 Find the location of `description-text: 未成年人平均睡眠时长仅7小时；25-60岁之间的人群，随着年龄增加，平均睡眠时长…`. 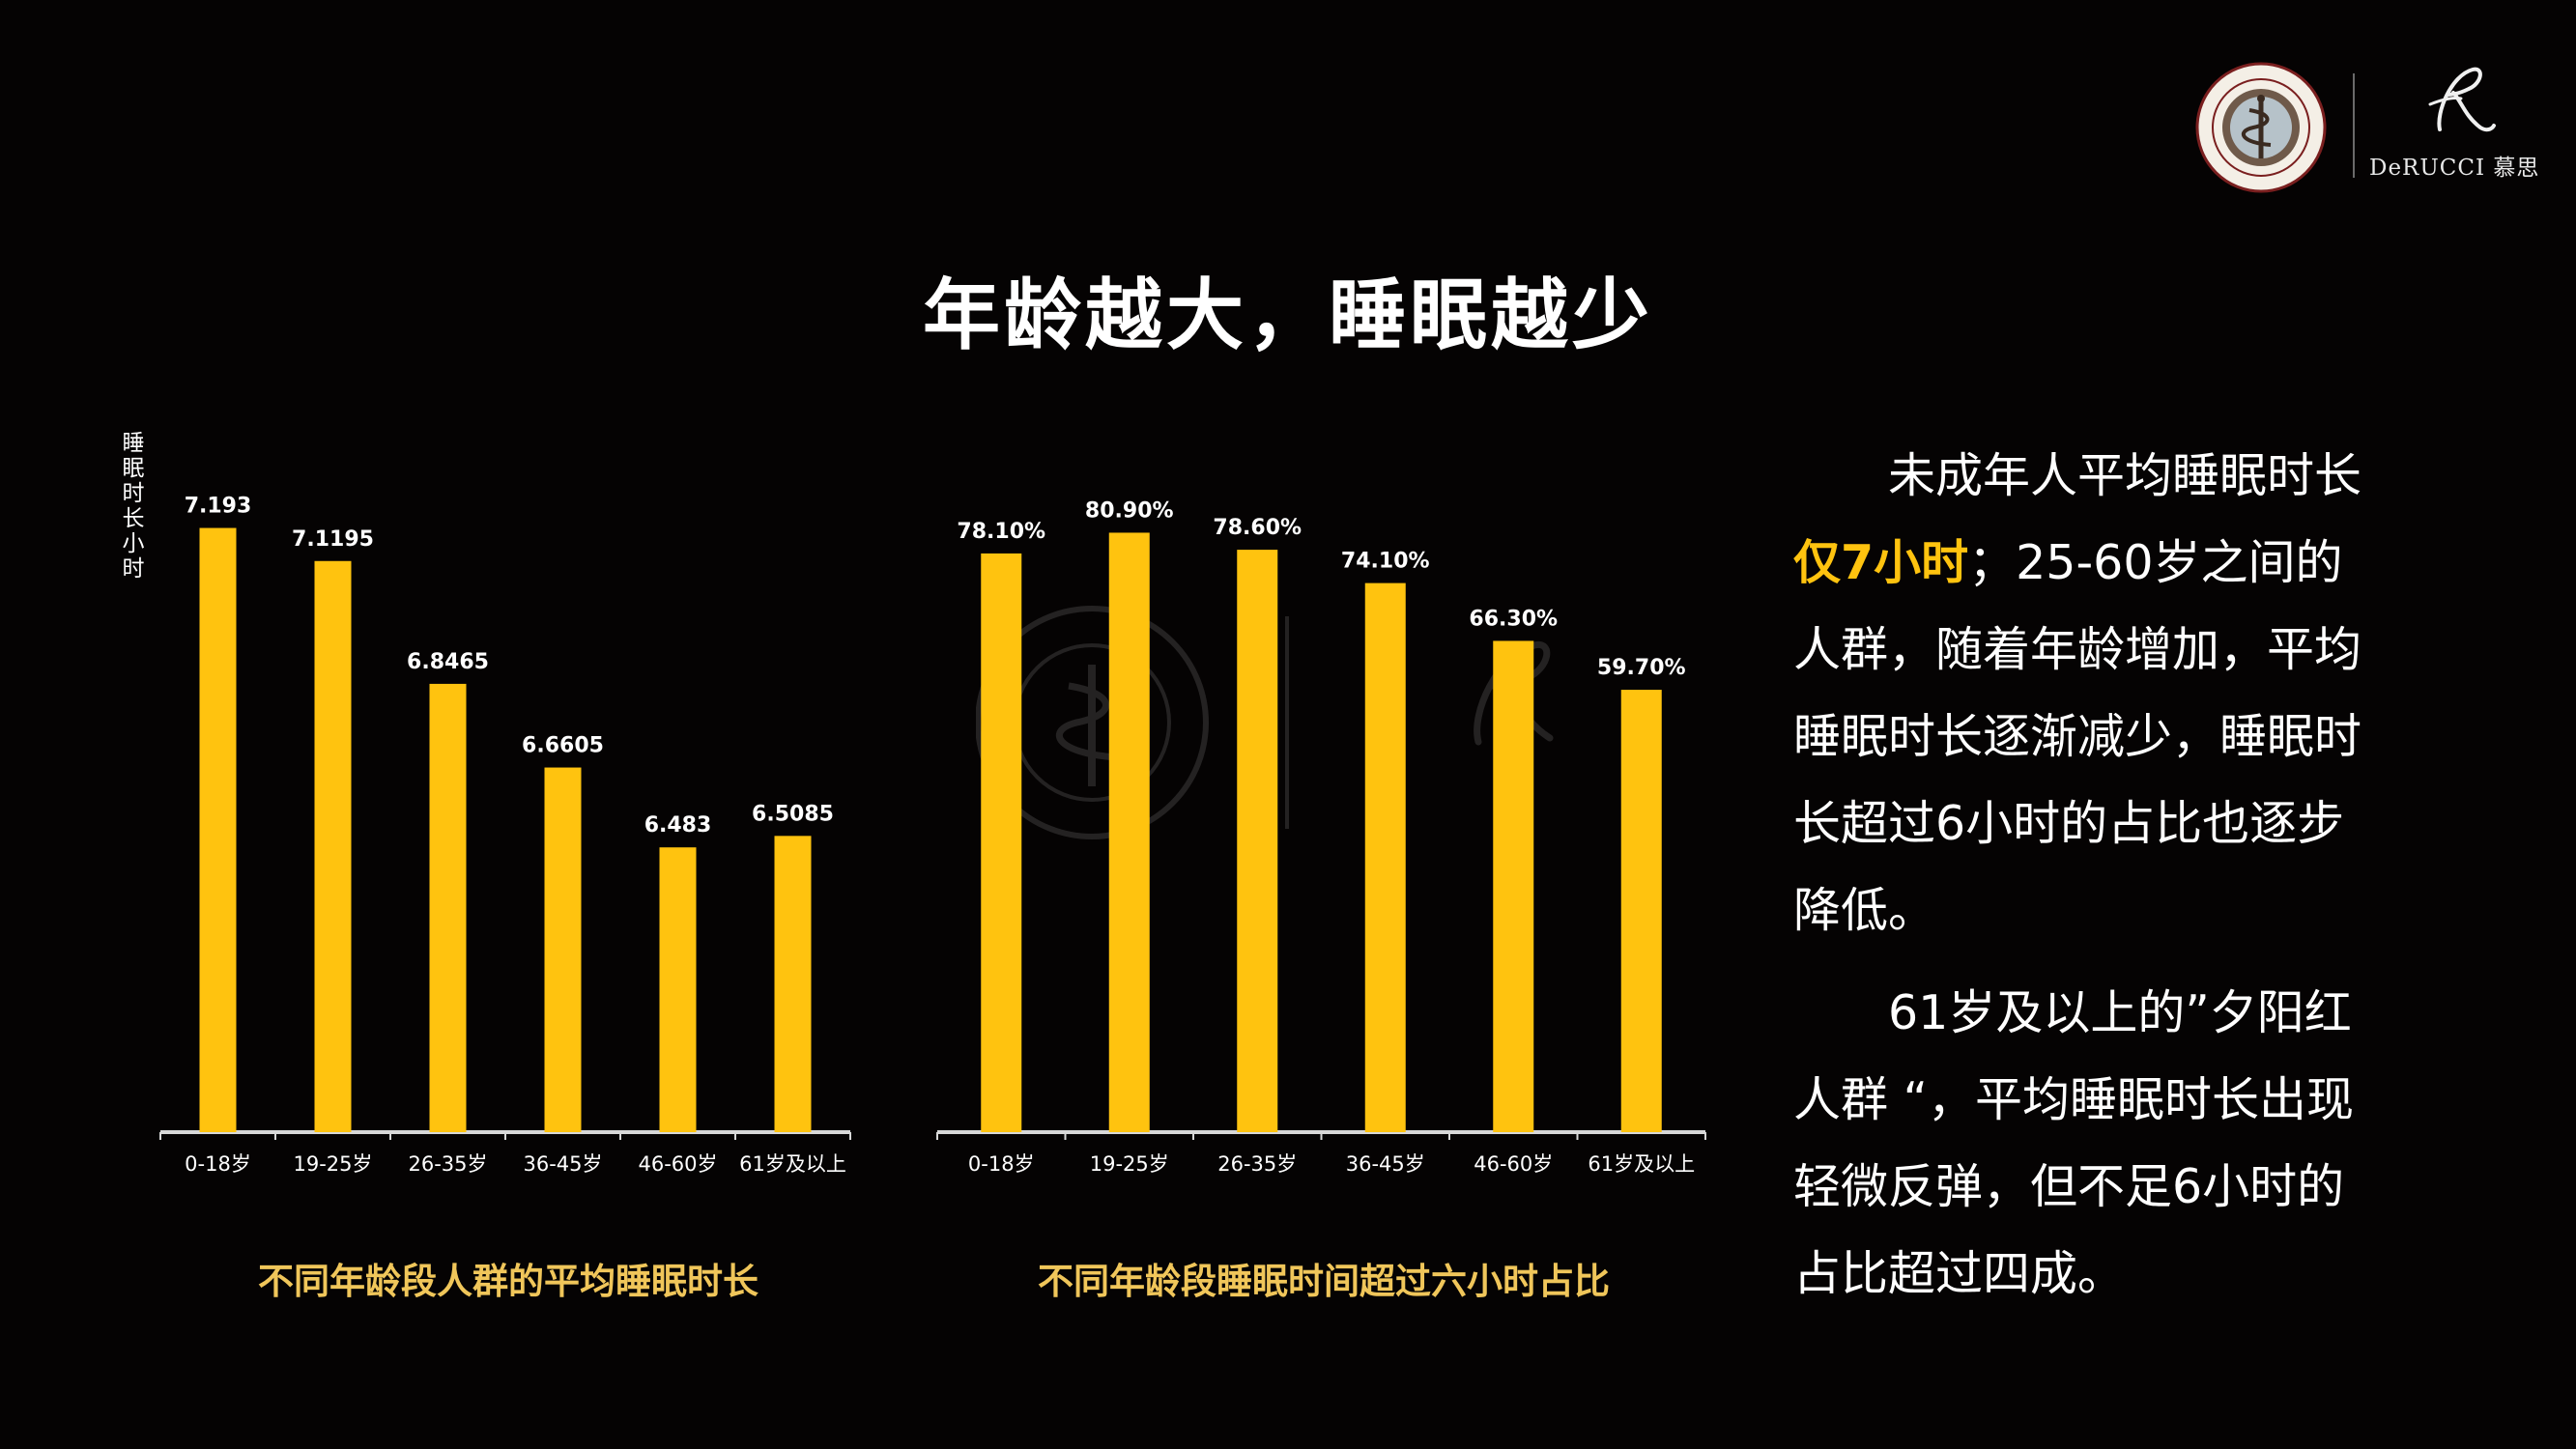

description-text: 未成年人平均睡眠时长仅7小时；25-60岁之间的人群，随着年龄增加，平均睡眠时长… is located at coordinates (2083, 875).